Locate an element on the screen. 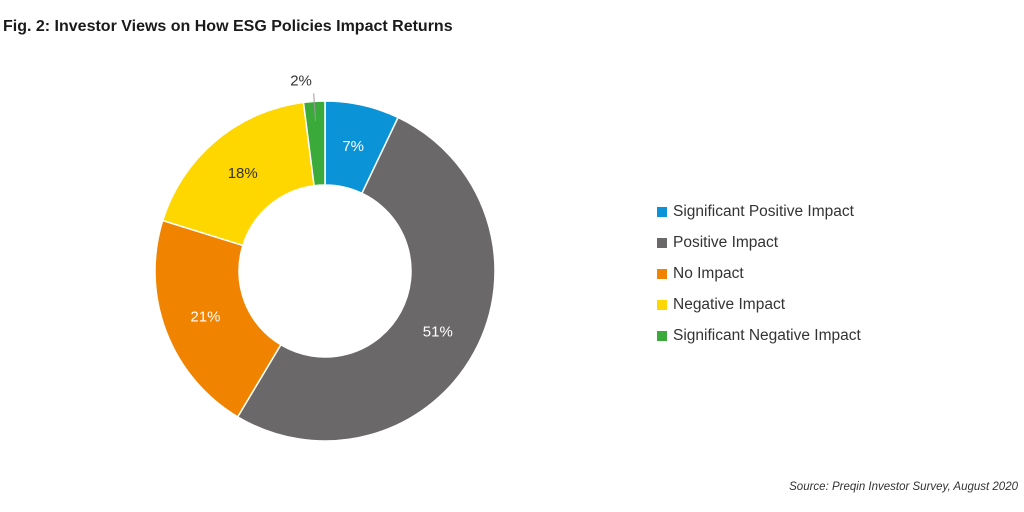 The height and width of the screenshot is (512, 1024). data-label-positive-impact: 51% is located at coordinates (438, 331).